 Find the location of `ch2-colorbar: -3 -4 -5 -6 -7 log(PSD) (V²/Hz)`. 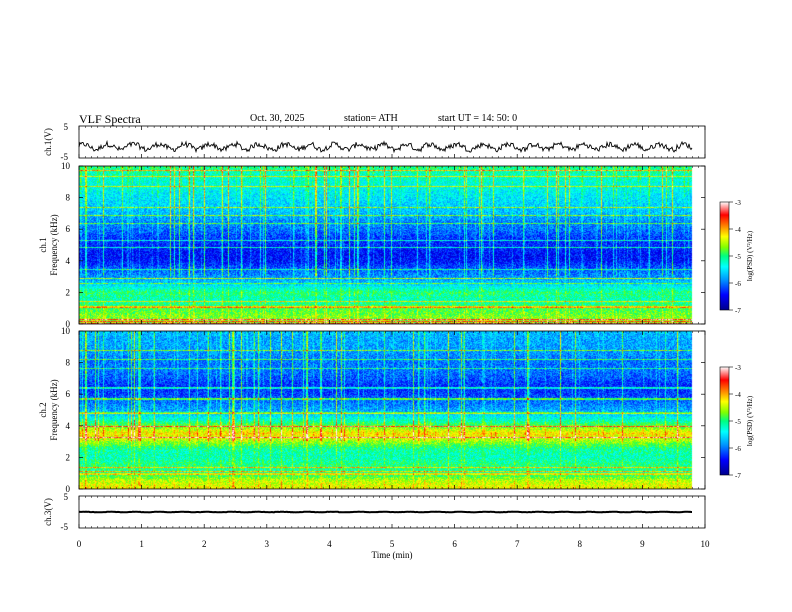

ch2-colorbar: -3 -4 -5 -6 -7 log(PSD) (V²/Hz) is located at coordinates (736, 422).